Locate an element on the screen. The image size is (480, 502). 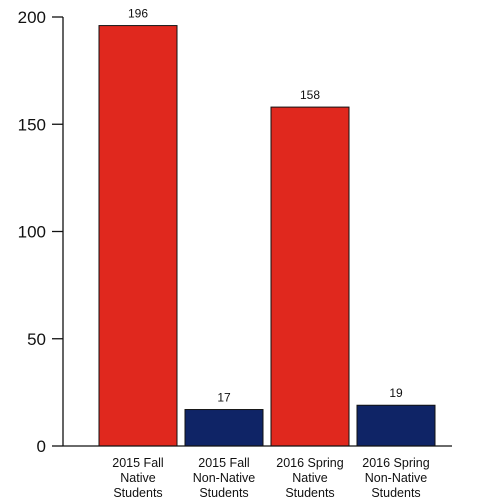
bar-value-label: 17 is located at coordinates (224, 398).